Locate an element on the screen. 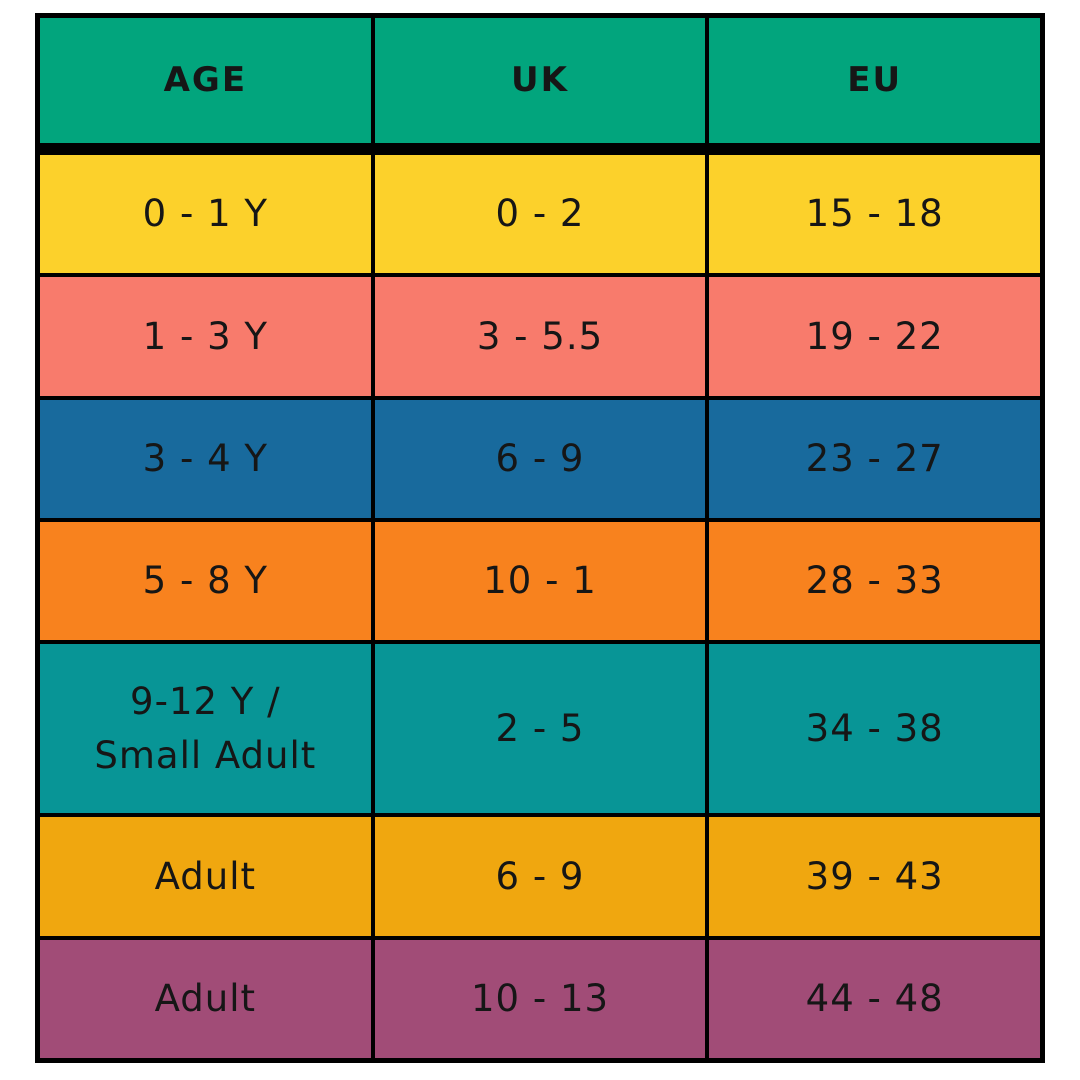 The image size is (1080, 1080). table-header-row: AGE UK EU is located at coordinates (540, 80).